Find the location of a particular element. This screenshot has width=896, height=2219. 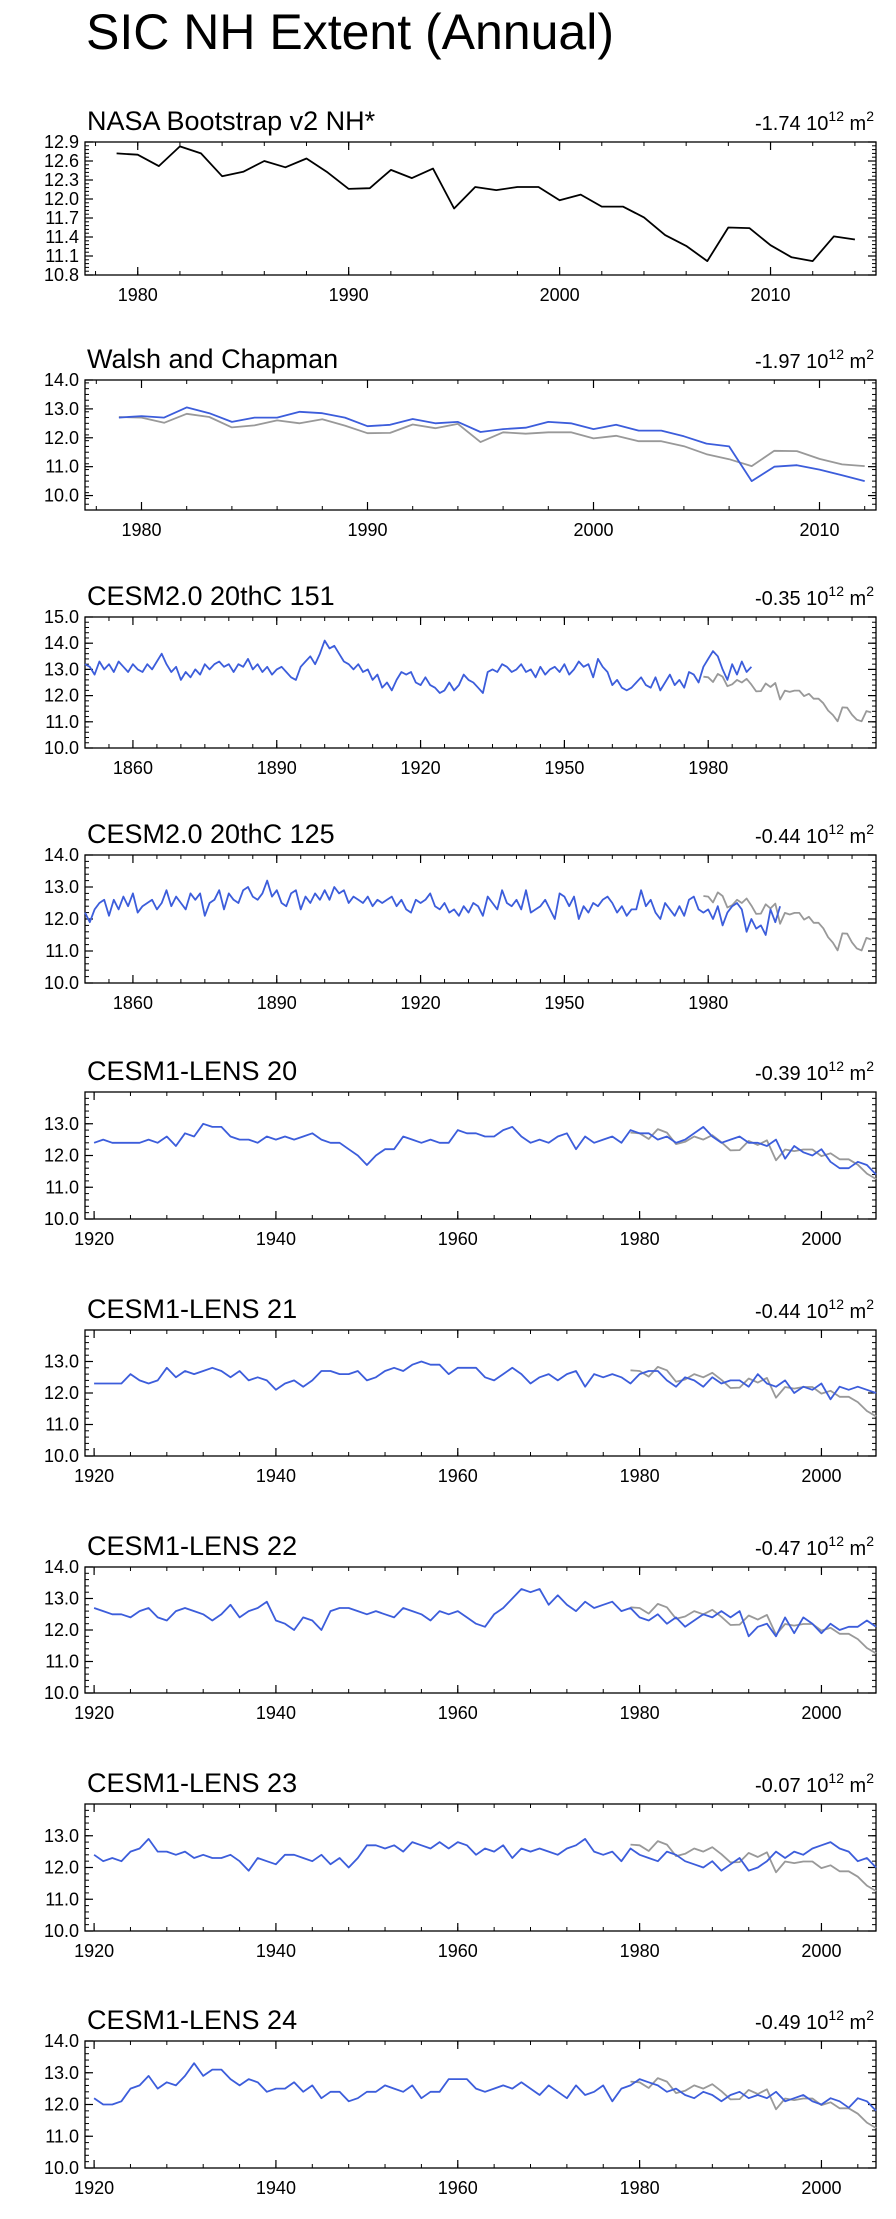

y-tick-label: 11.7 is located at coordinates (62, 218).